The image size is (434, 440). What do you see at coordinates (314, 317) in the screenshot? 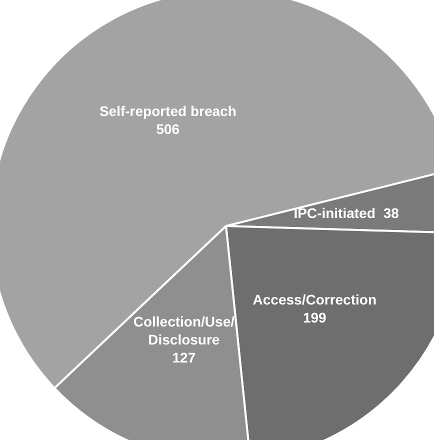
I see `data-label: 199` at bounding box center [314, 317].